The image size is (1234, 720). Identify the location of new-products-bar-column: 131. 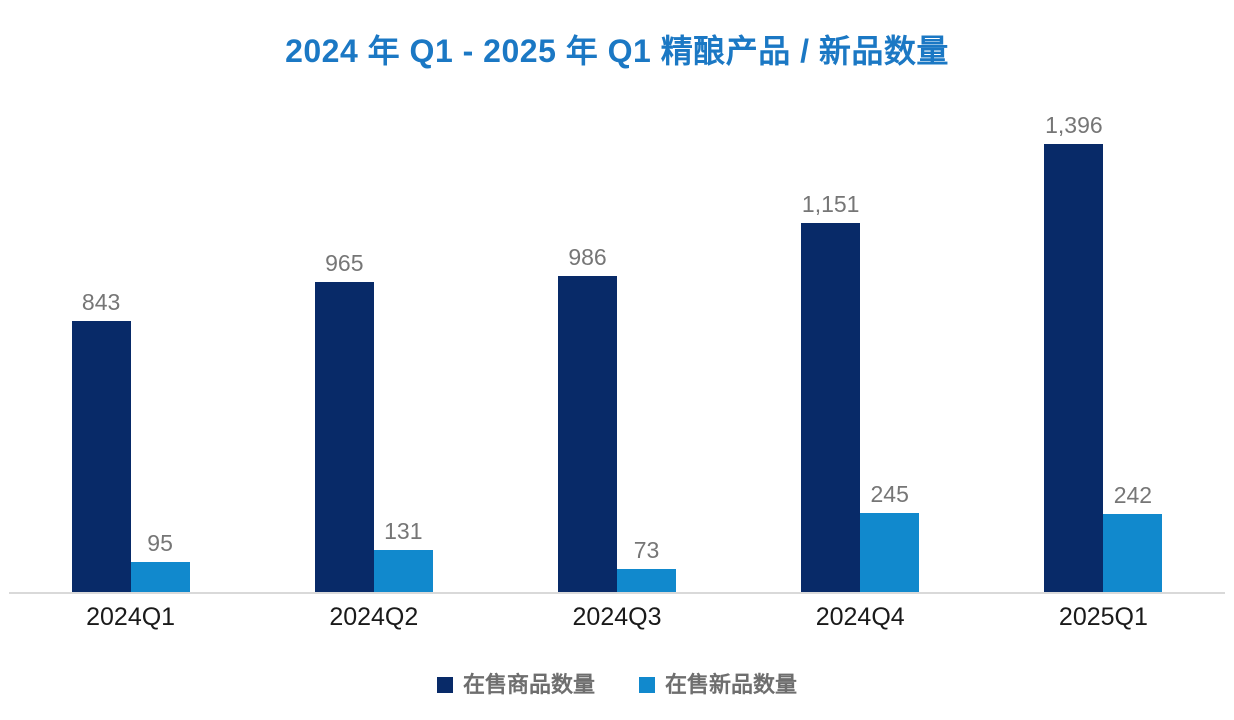
(403, 555).